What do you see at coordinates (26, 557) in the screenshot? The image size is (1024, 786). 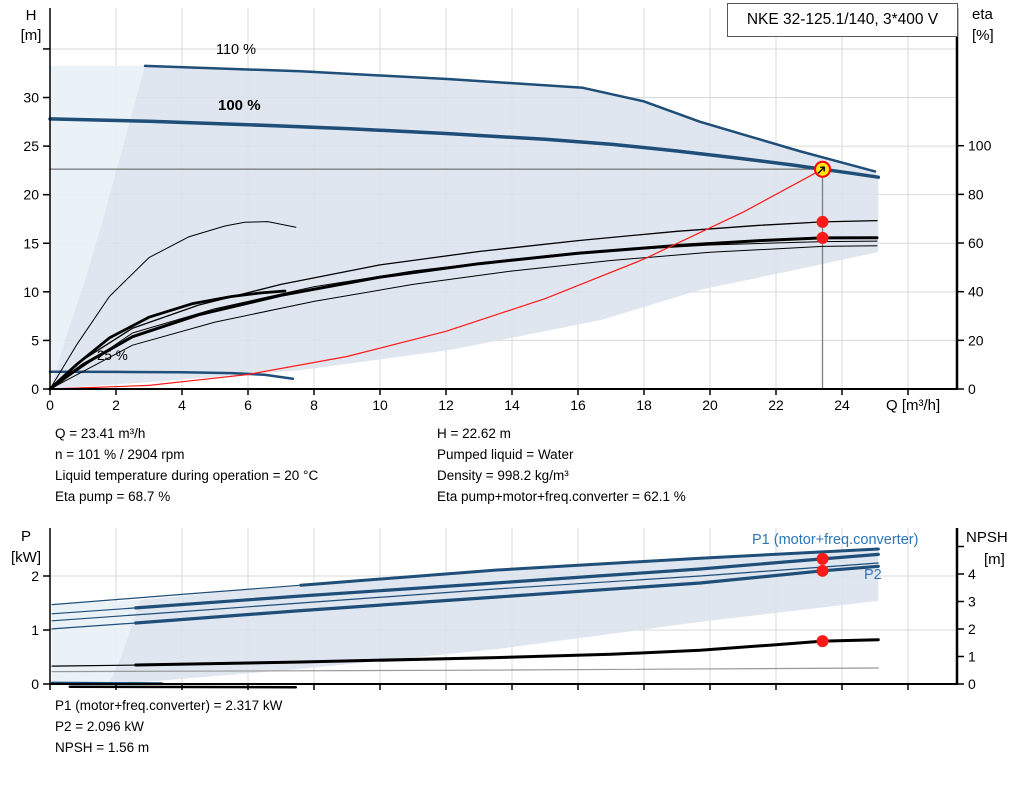 I see `left-axis-unit: [kW]` at bounding box center [26, 557].